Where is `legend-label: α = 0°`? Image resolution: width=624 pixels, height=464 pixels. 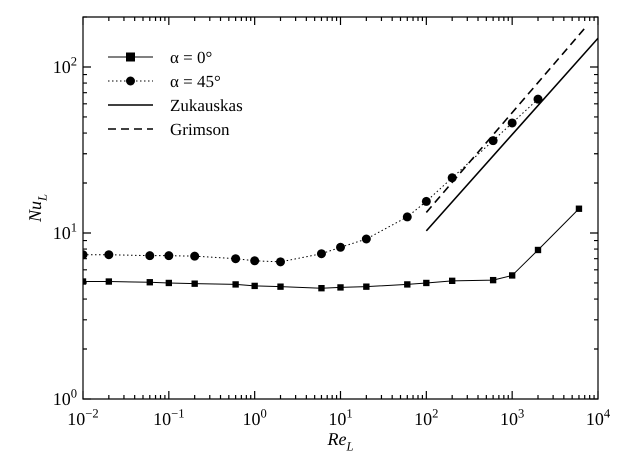
legend-label: α = 0° is located at coordinates (191, 57).